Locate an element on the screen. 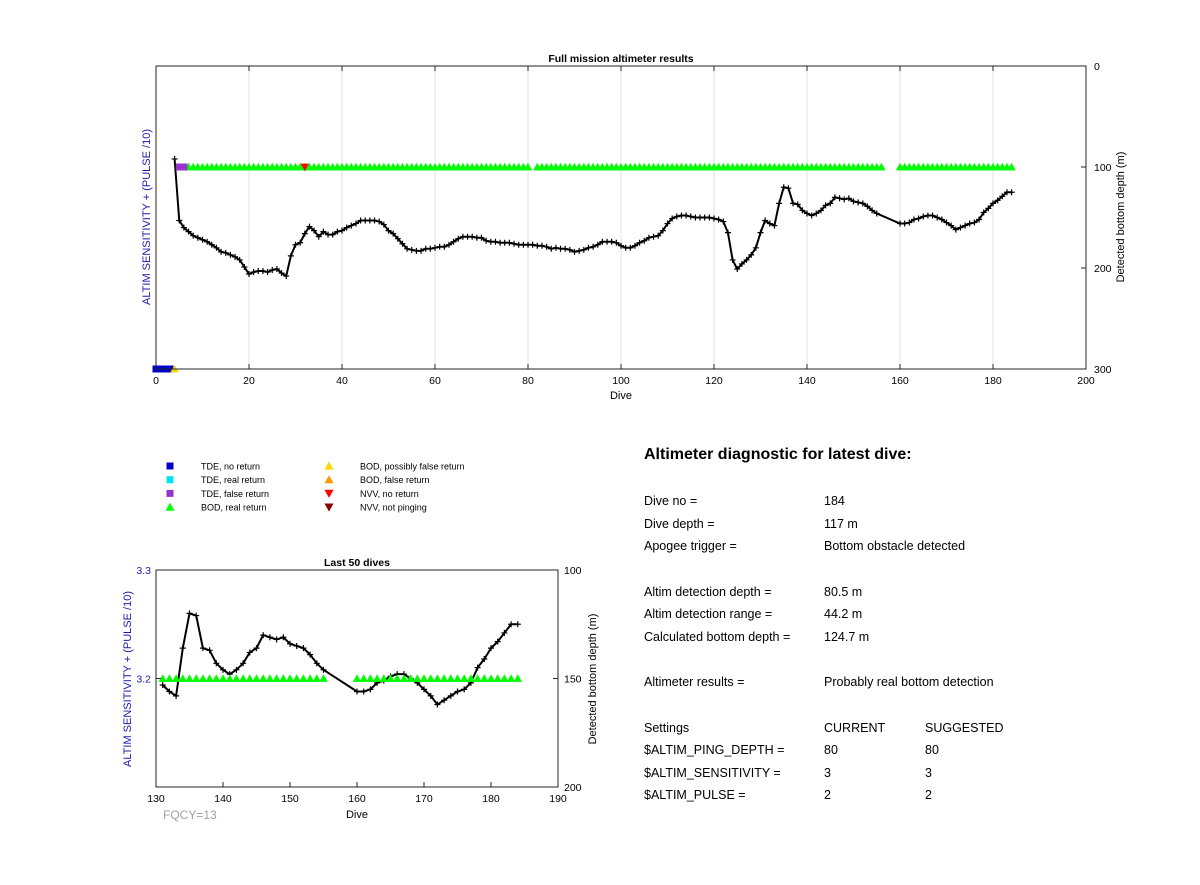 The image size is (1200, 885). x-tick-label: 120 is located at coordinates (714, 381).